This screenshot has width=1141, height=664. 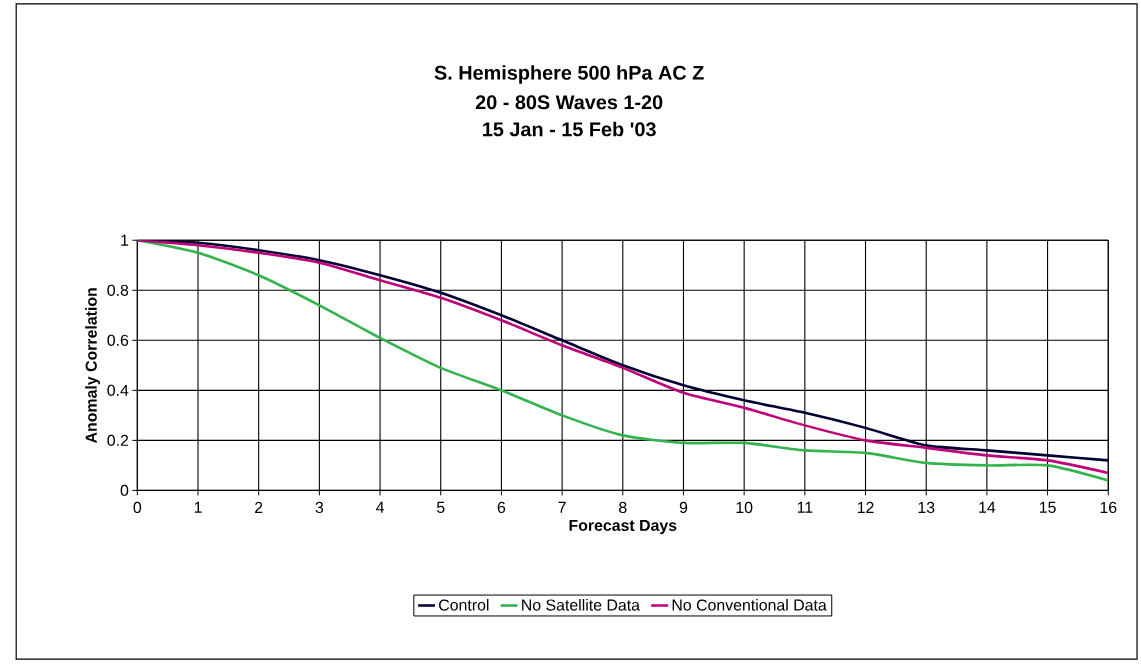 I want to click on legend-label: No Satellite Data, so click(x=581, y=604).